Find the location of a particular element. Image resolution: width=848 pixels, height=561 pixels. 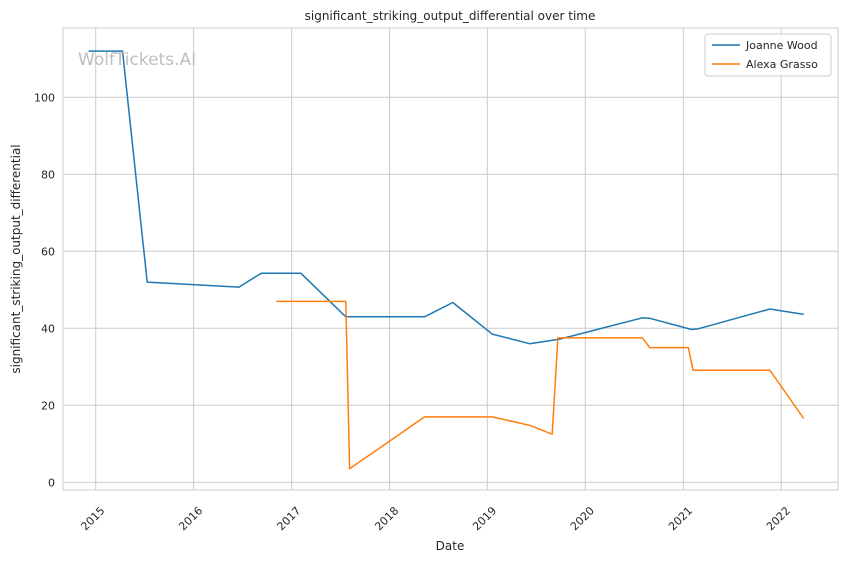

x-axis-label: Date is located at coordinates (450, 546).